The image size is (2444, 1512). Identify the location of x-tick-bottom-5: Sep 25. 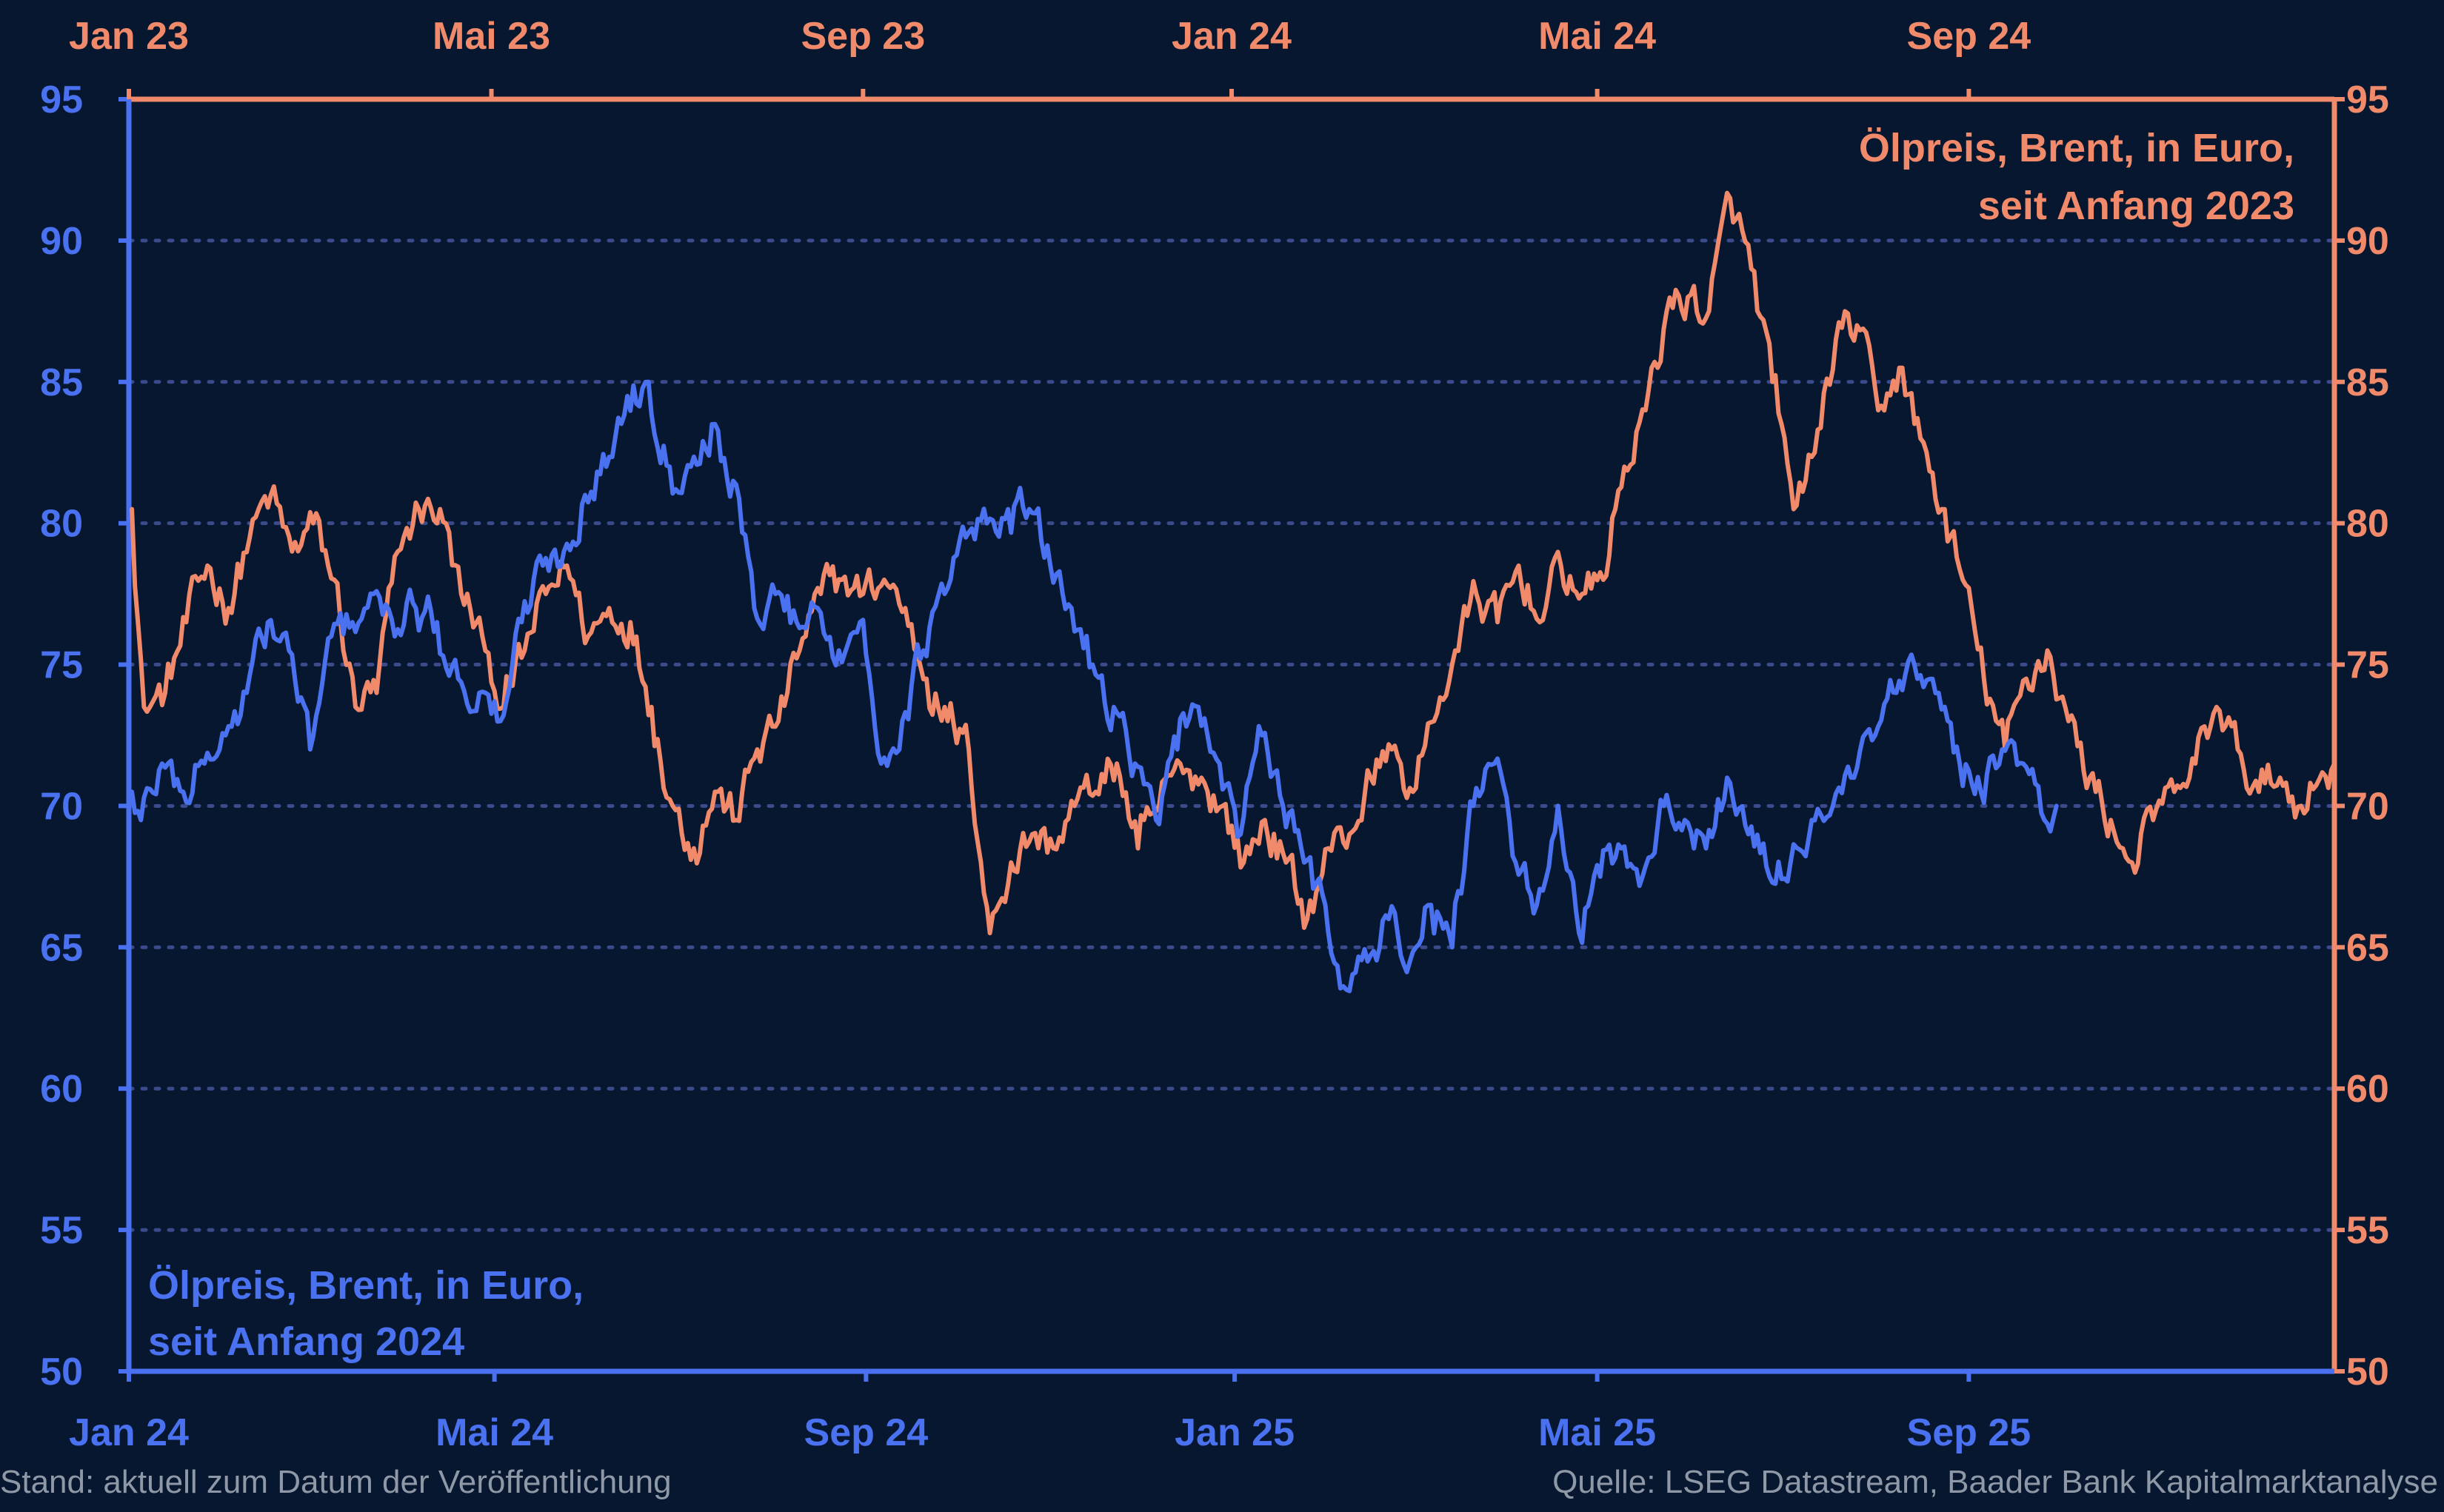
(1969, 1432).